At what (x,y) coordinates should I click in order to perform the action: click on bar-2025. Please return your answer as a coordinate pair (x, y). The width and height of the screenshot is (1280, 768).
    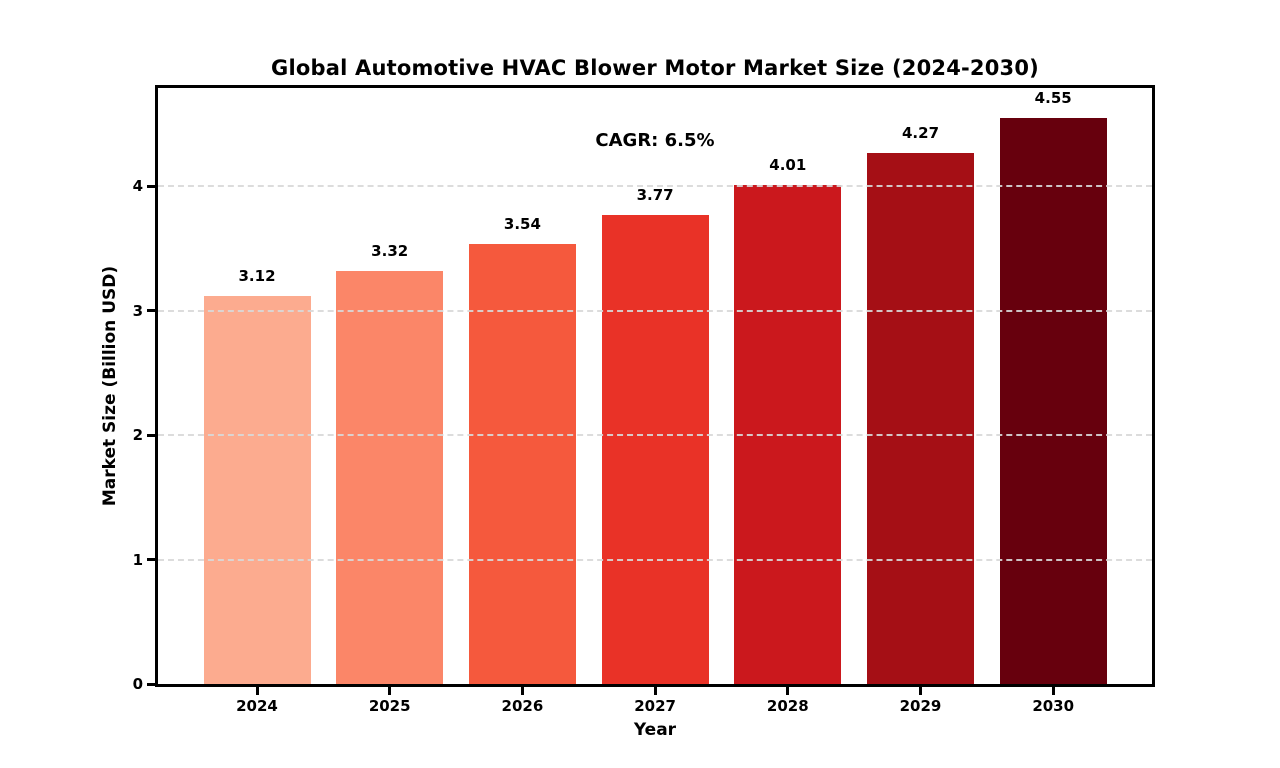
    Looking at the image, I should click on (390, 477).